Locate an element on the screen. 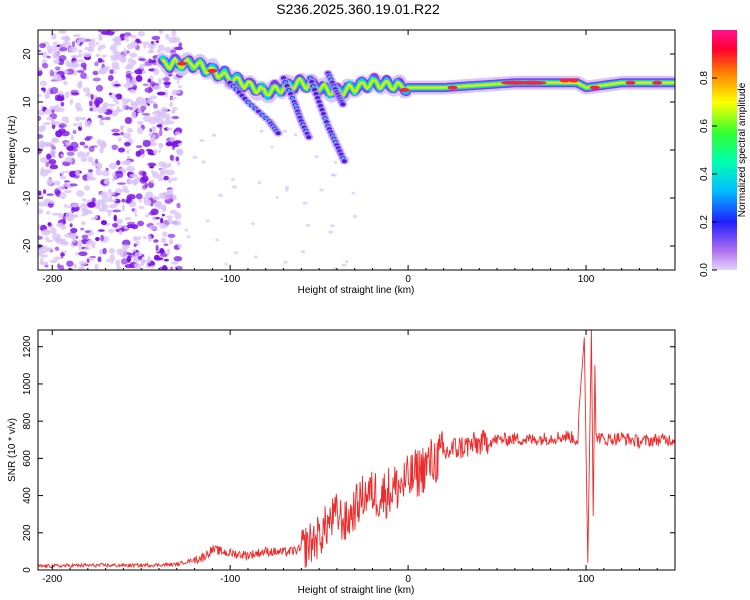  colorbar-gradient is located at coordinates (724, 150).